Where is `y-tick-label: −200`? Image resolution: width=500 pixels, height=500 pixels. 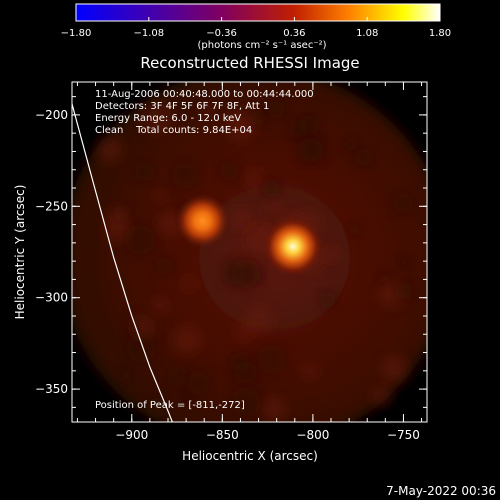
y-tick-label: −200 is located at coordinates (51, 115).